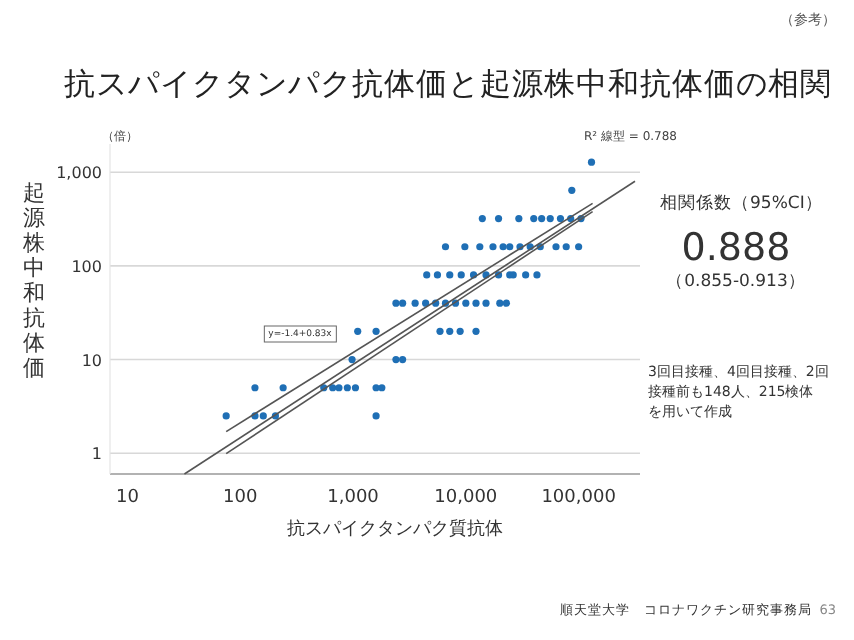  What do you see at coordinates (466, 498) in the screenshot?
I see `x-tick-label: 10,000` at bounding box center [466, 498].